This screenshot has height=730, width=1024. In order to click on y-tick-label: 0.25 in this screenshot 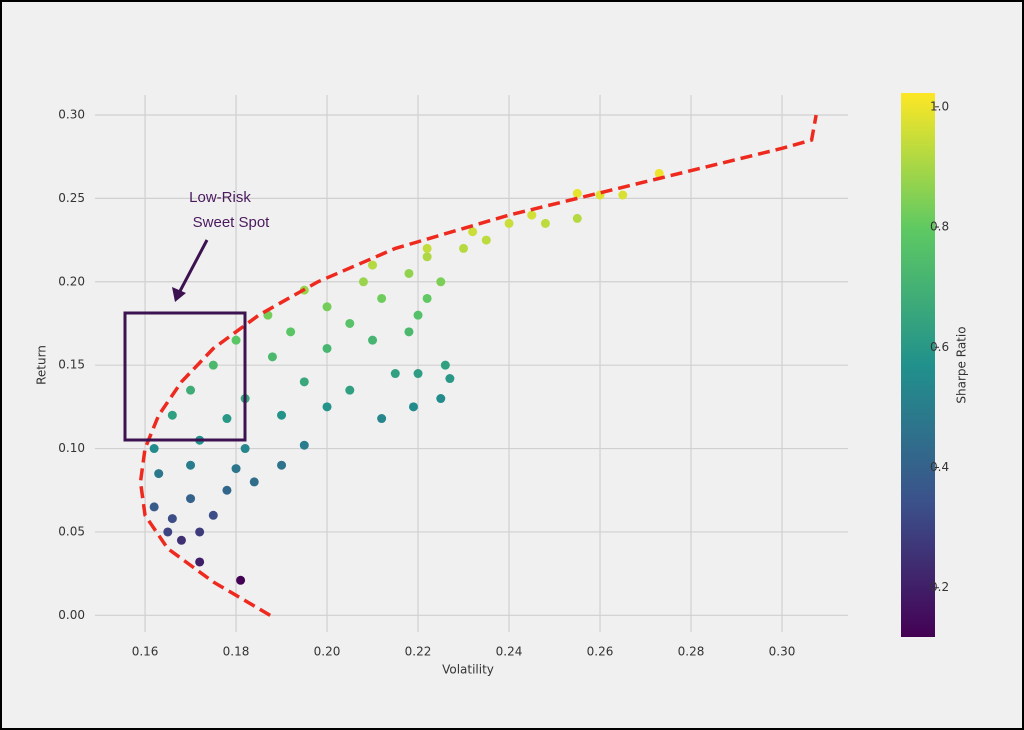, I will do `click(71, 198)`.